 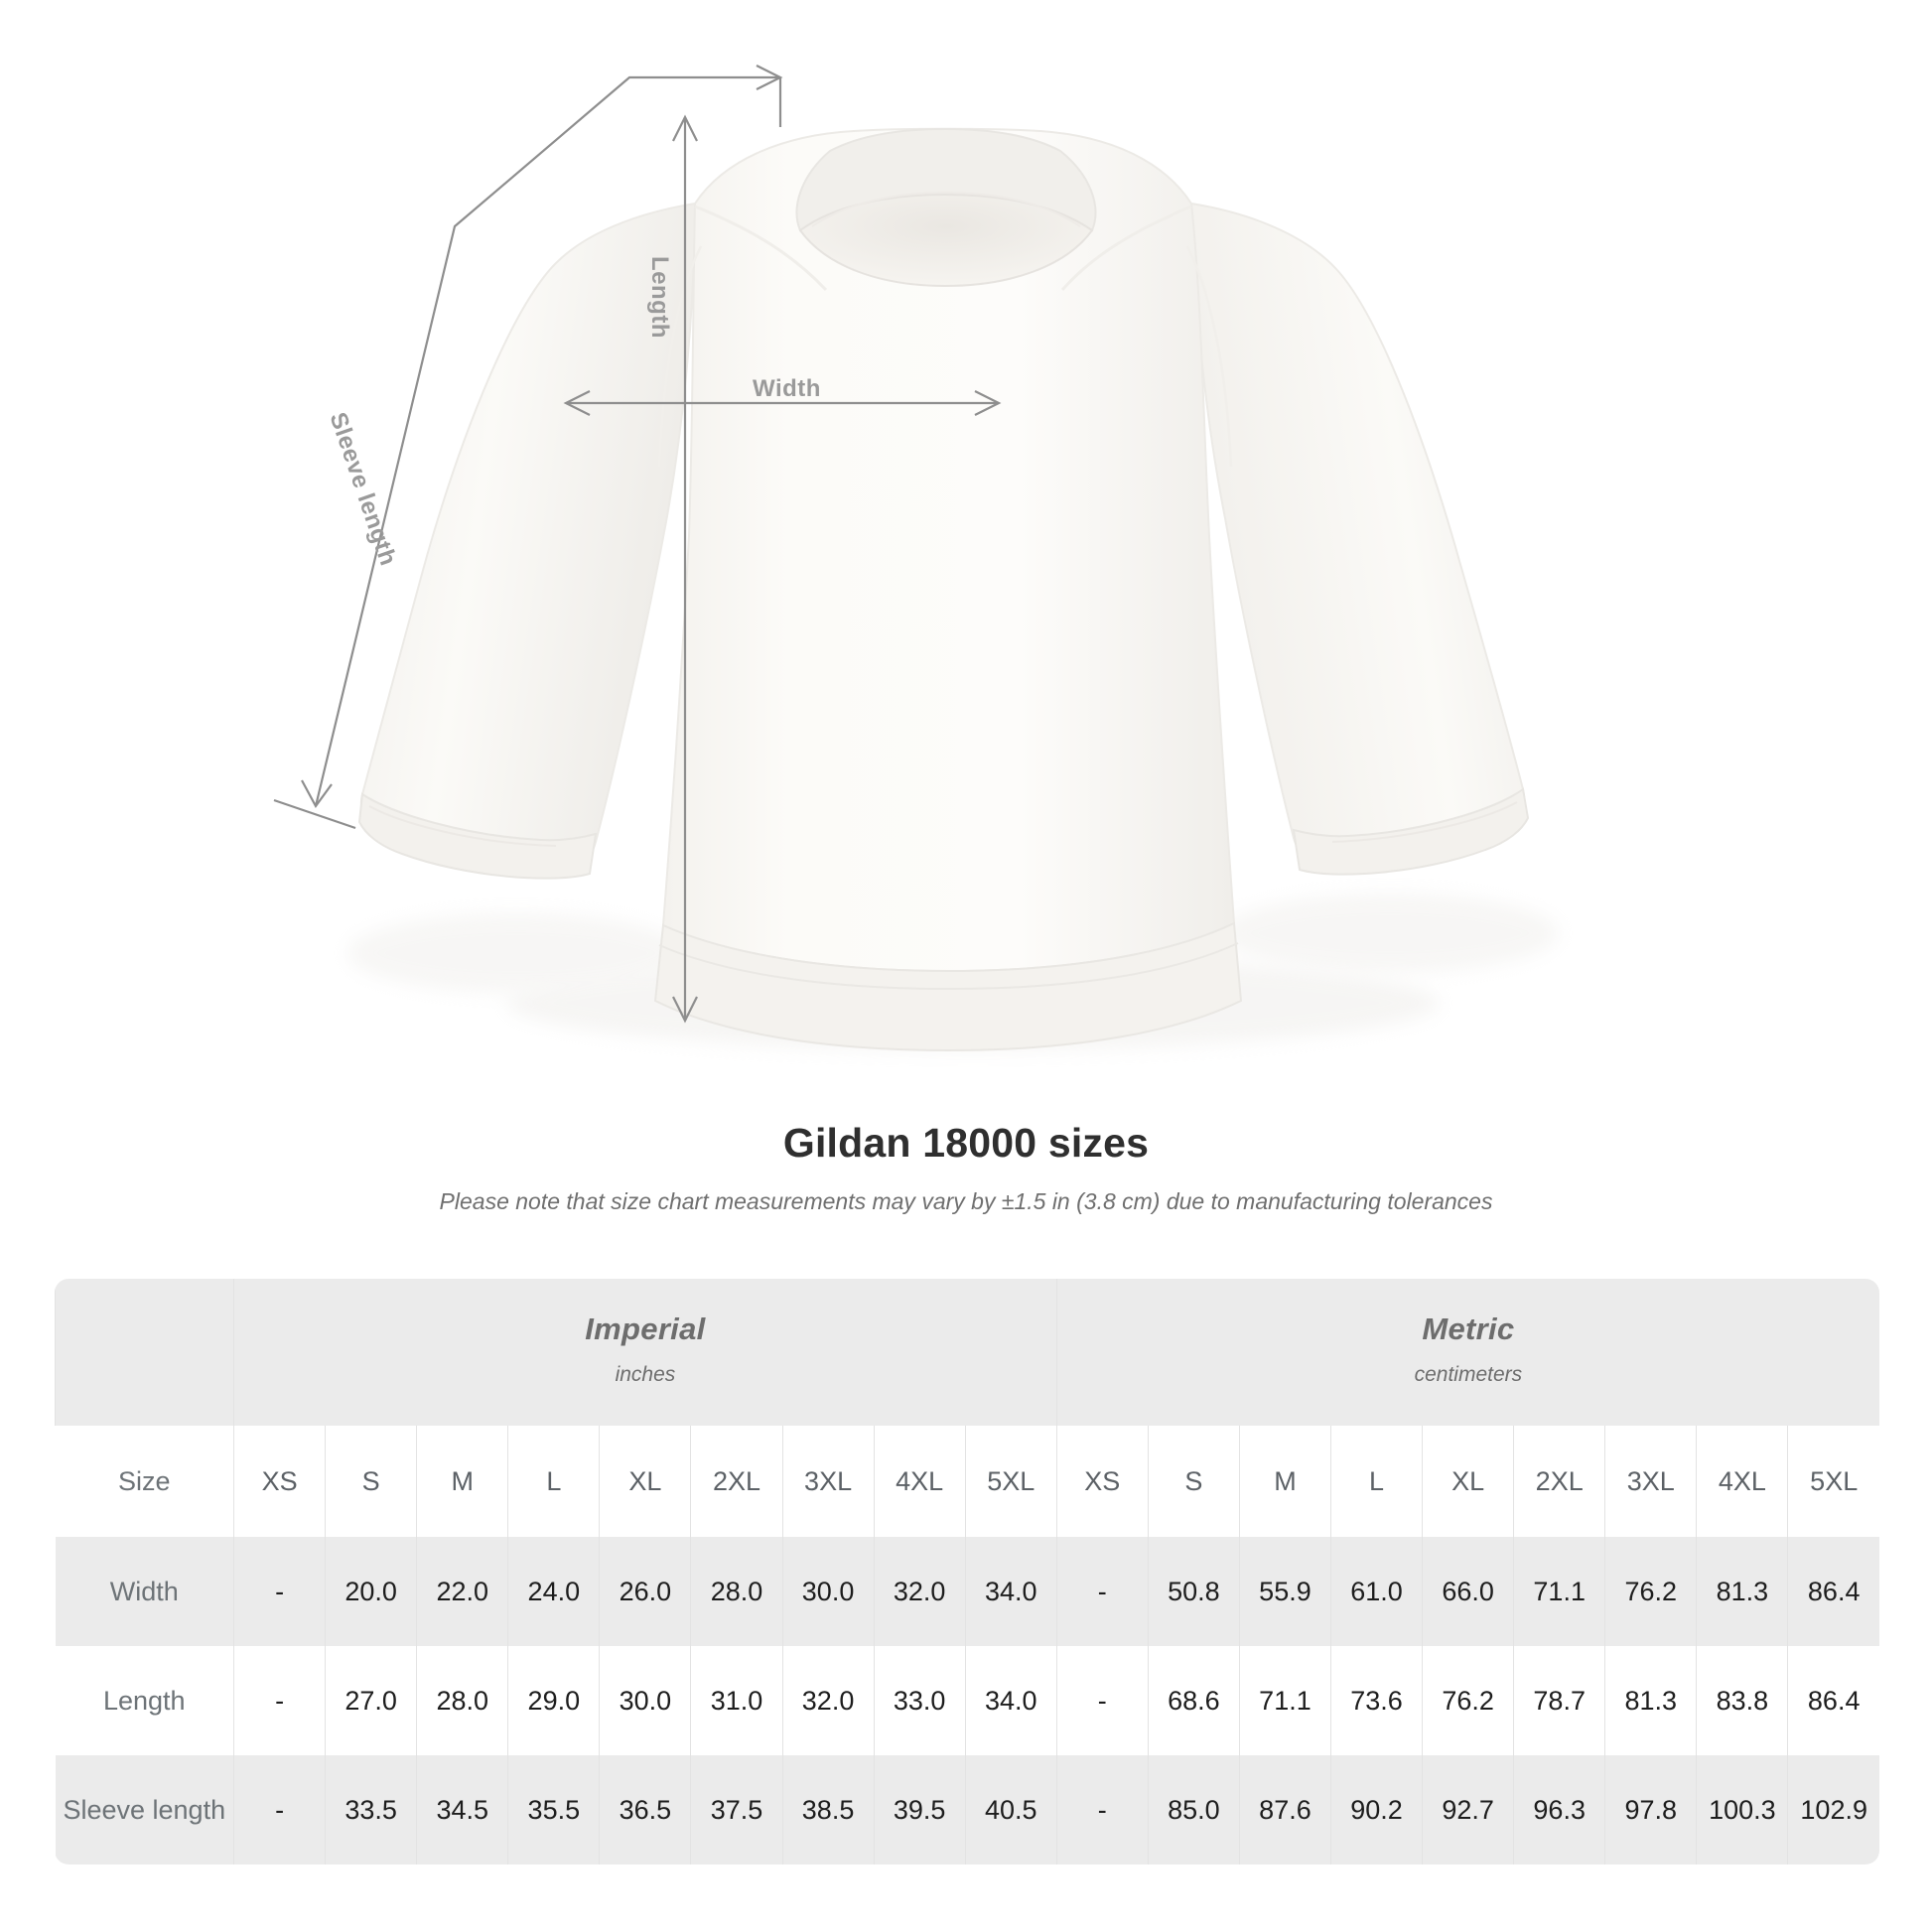 I want to click on shoulder-seam-right, so click(x=1126, y=248).